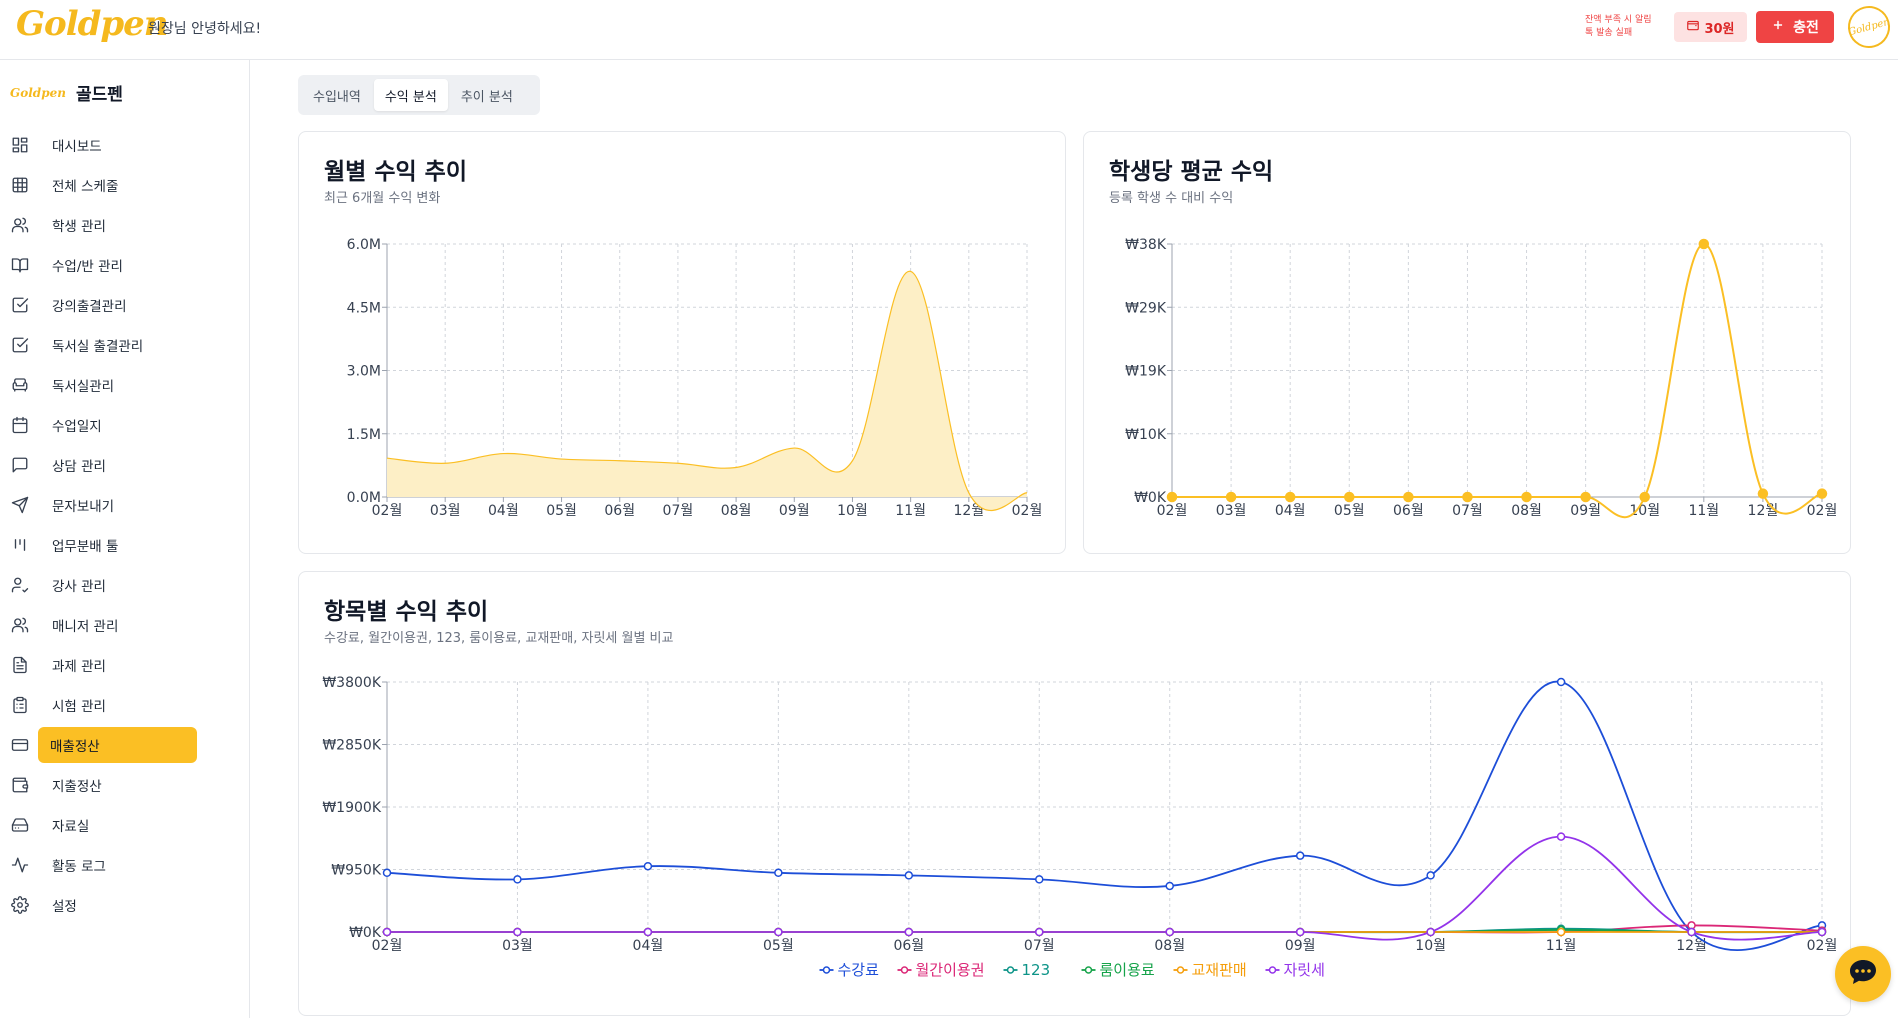 The image size is (1898, 1018). Describe the element at coordinates (99, 95) in the screenshot. I see `sidebar-brand-name: 골드펜` at that location.